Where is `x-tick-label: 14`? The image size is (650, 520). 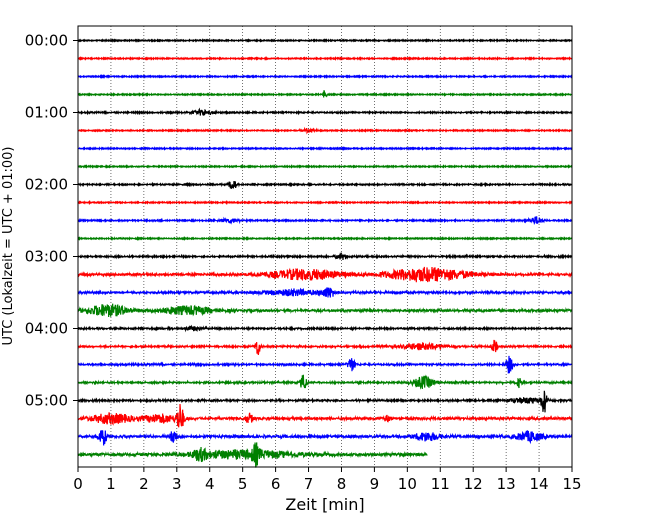 x-tick-label: 14 is located at coordinates (539, 484).